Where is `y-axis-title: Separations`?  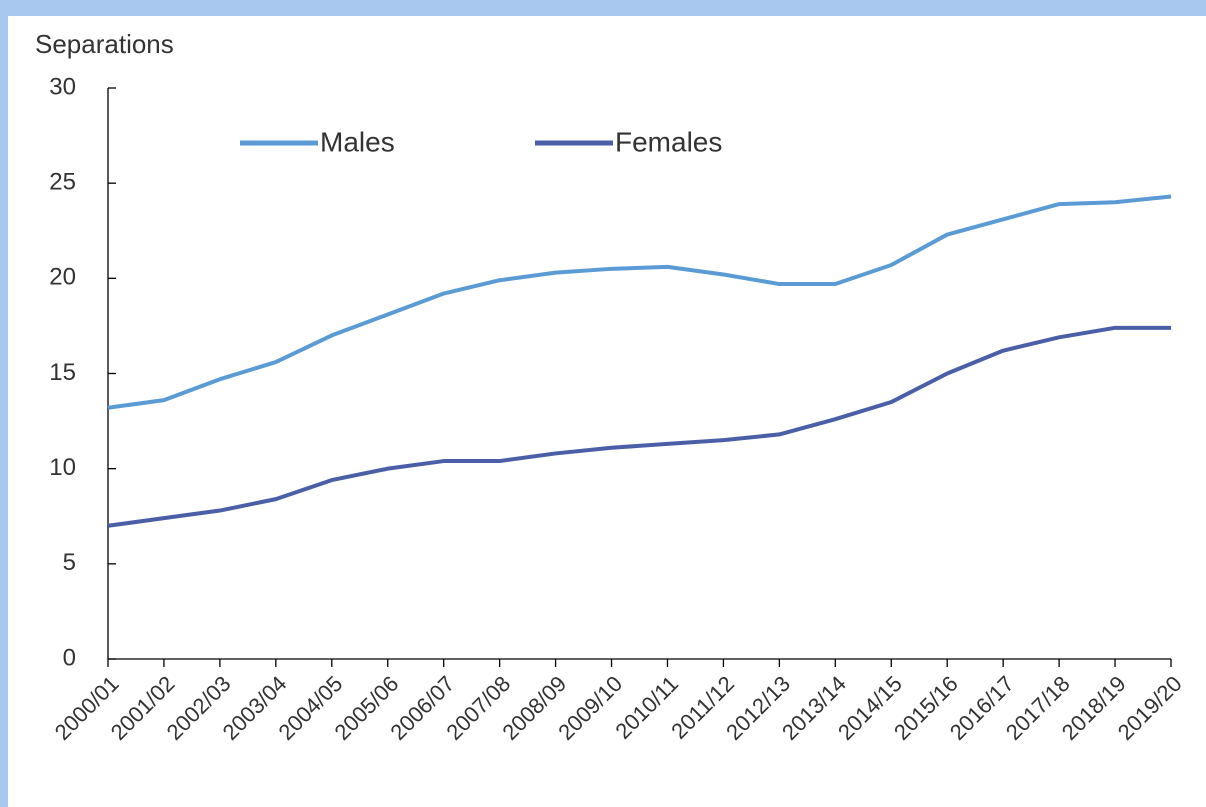
y-axis-title: Separations is located at coordinates (104, 44).